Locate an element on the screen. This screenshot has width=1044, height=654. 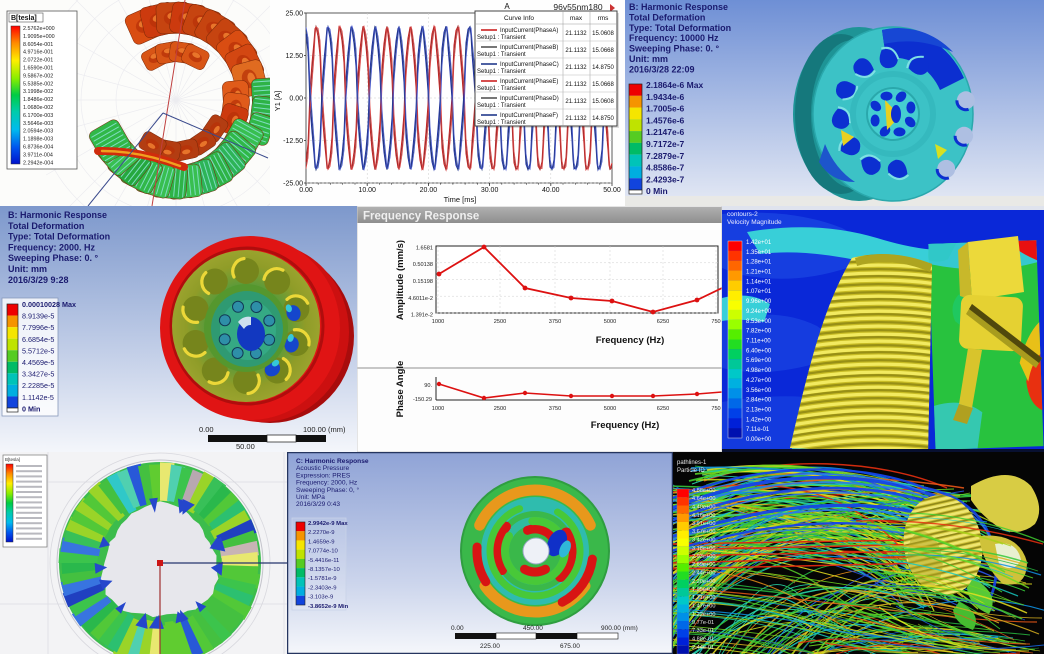
svg-text: 3750 is located at coordinates (555, 409).